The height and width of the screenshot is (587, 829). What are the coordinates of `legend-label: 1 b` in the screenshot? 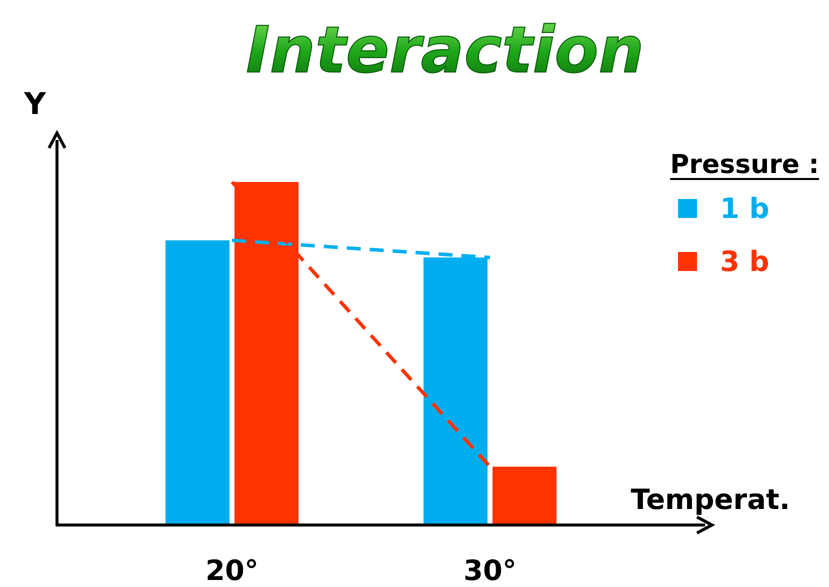 It's located at (745, 208).